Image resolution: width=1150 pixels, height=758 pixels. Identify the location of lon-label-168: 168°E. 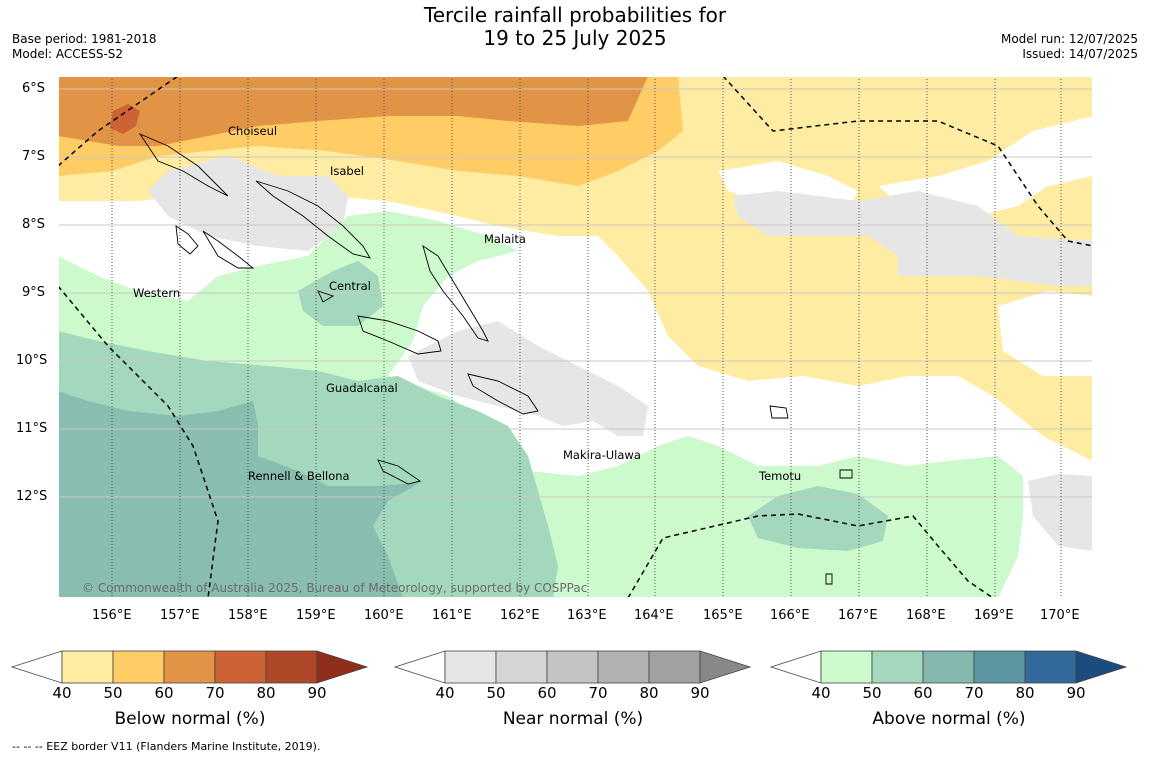
(926, 615).